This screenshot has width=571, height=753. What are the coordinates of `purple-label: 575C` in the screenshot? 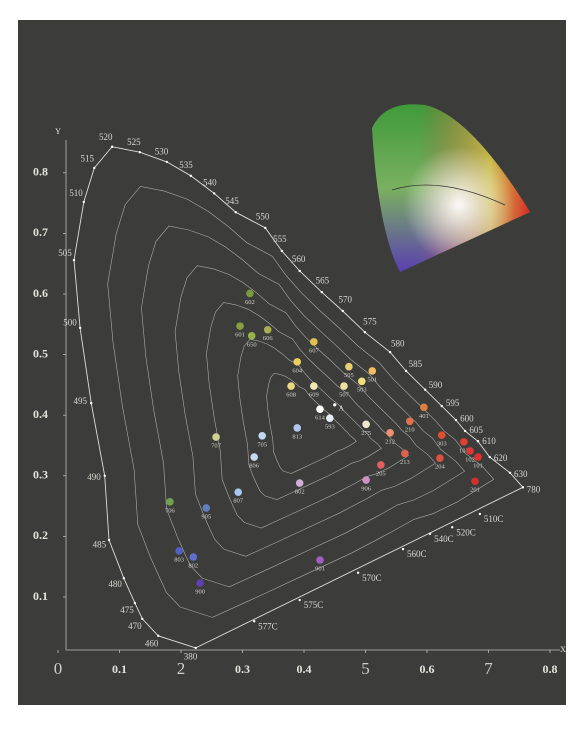 It's located at (314, 605).